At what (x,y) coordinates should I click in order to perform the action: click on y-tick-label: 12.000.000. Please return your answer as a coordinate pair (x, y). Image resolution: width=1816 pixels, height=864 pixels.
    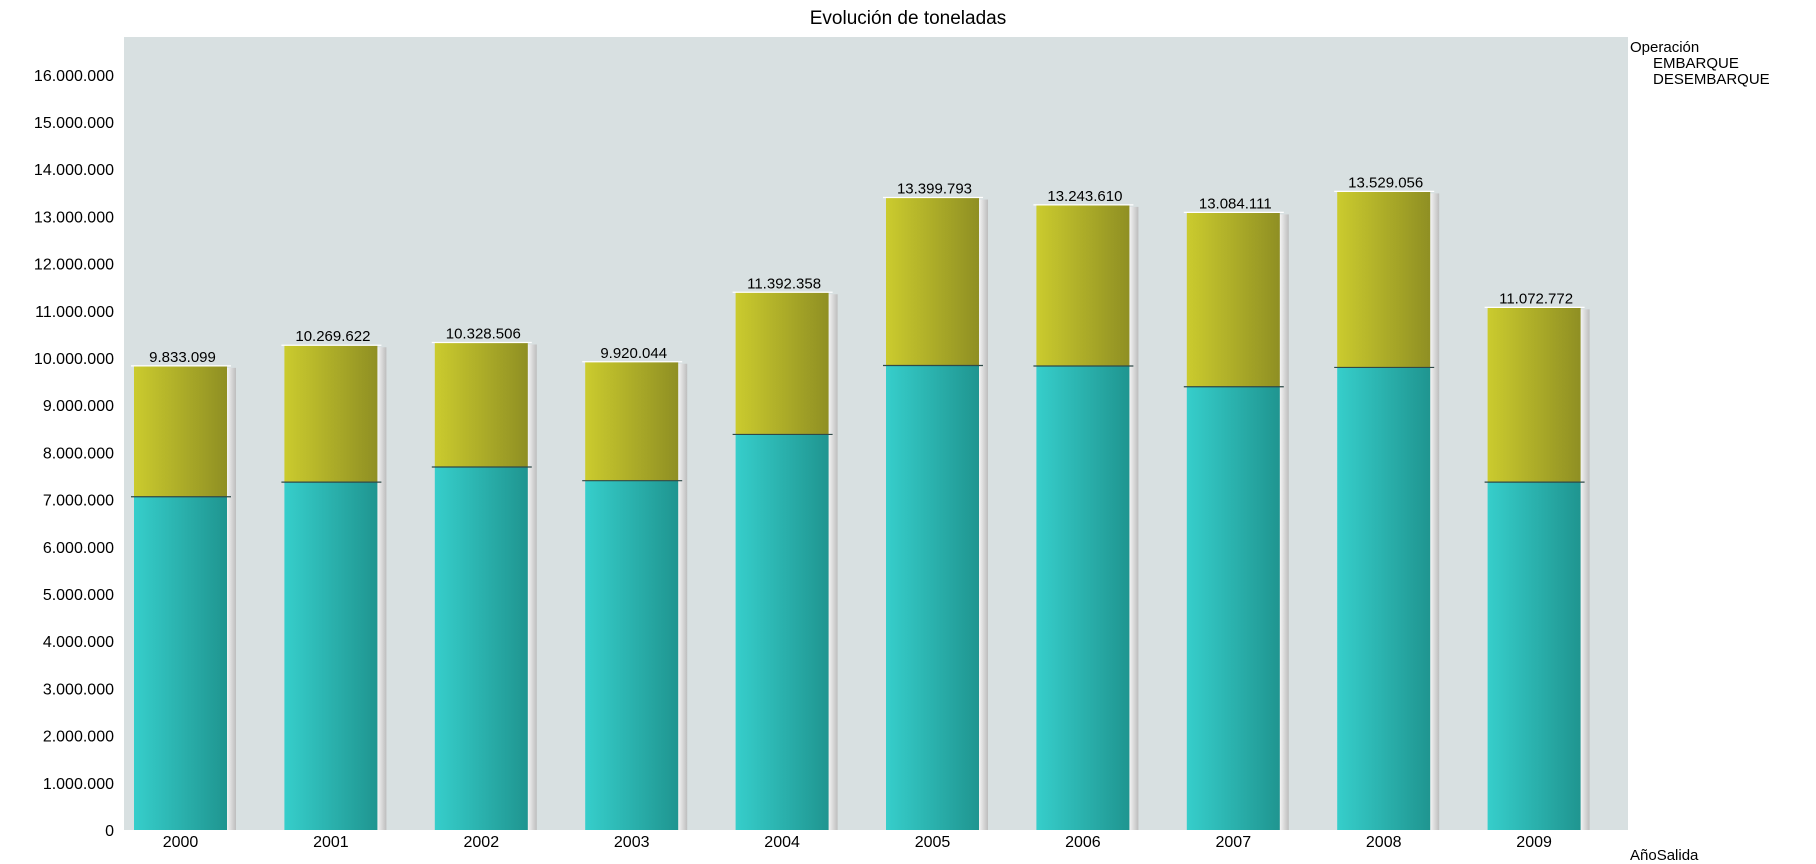
    Looking at the image, I should click on (74, 265).